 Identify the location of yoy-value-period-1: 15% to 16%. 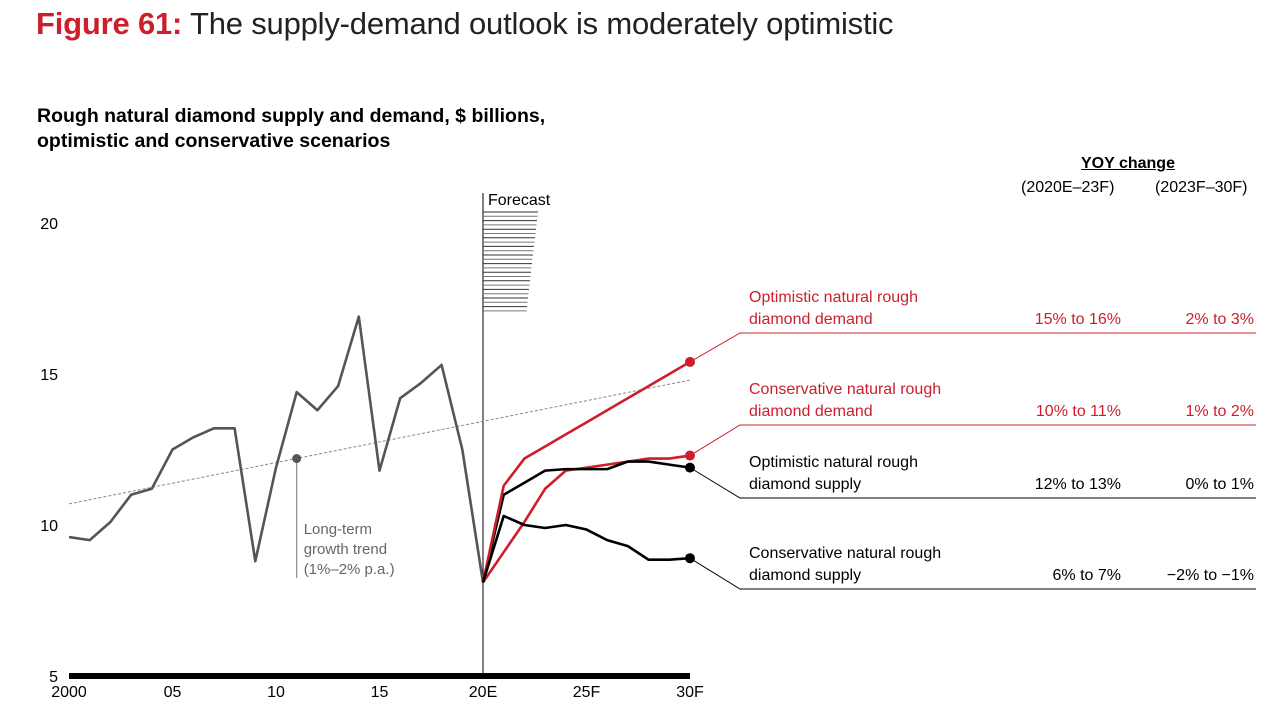
(1078, 319).